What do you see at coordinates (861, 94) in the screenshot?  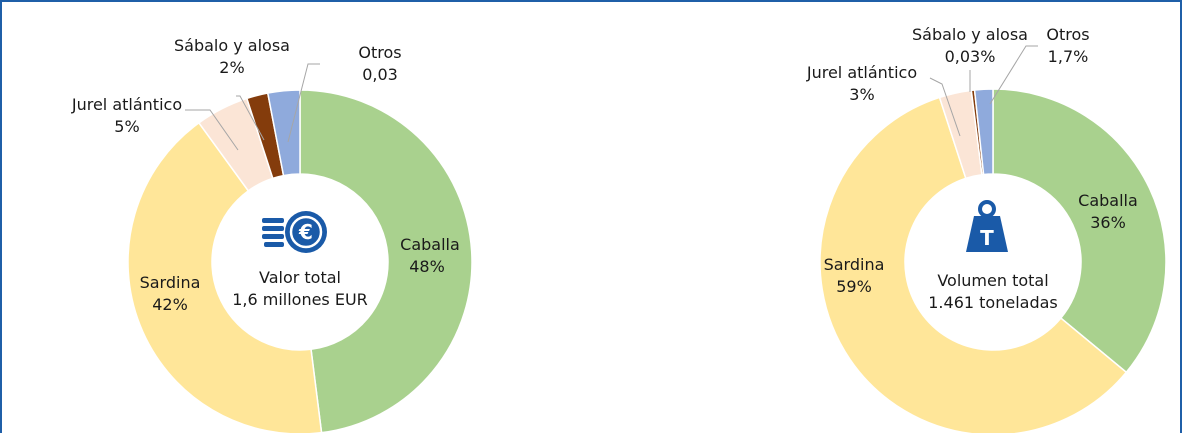 I see `slice-label-jurel-value: 3%` at bounding box center [861, 94].